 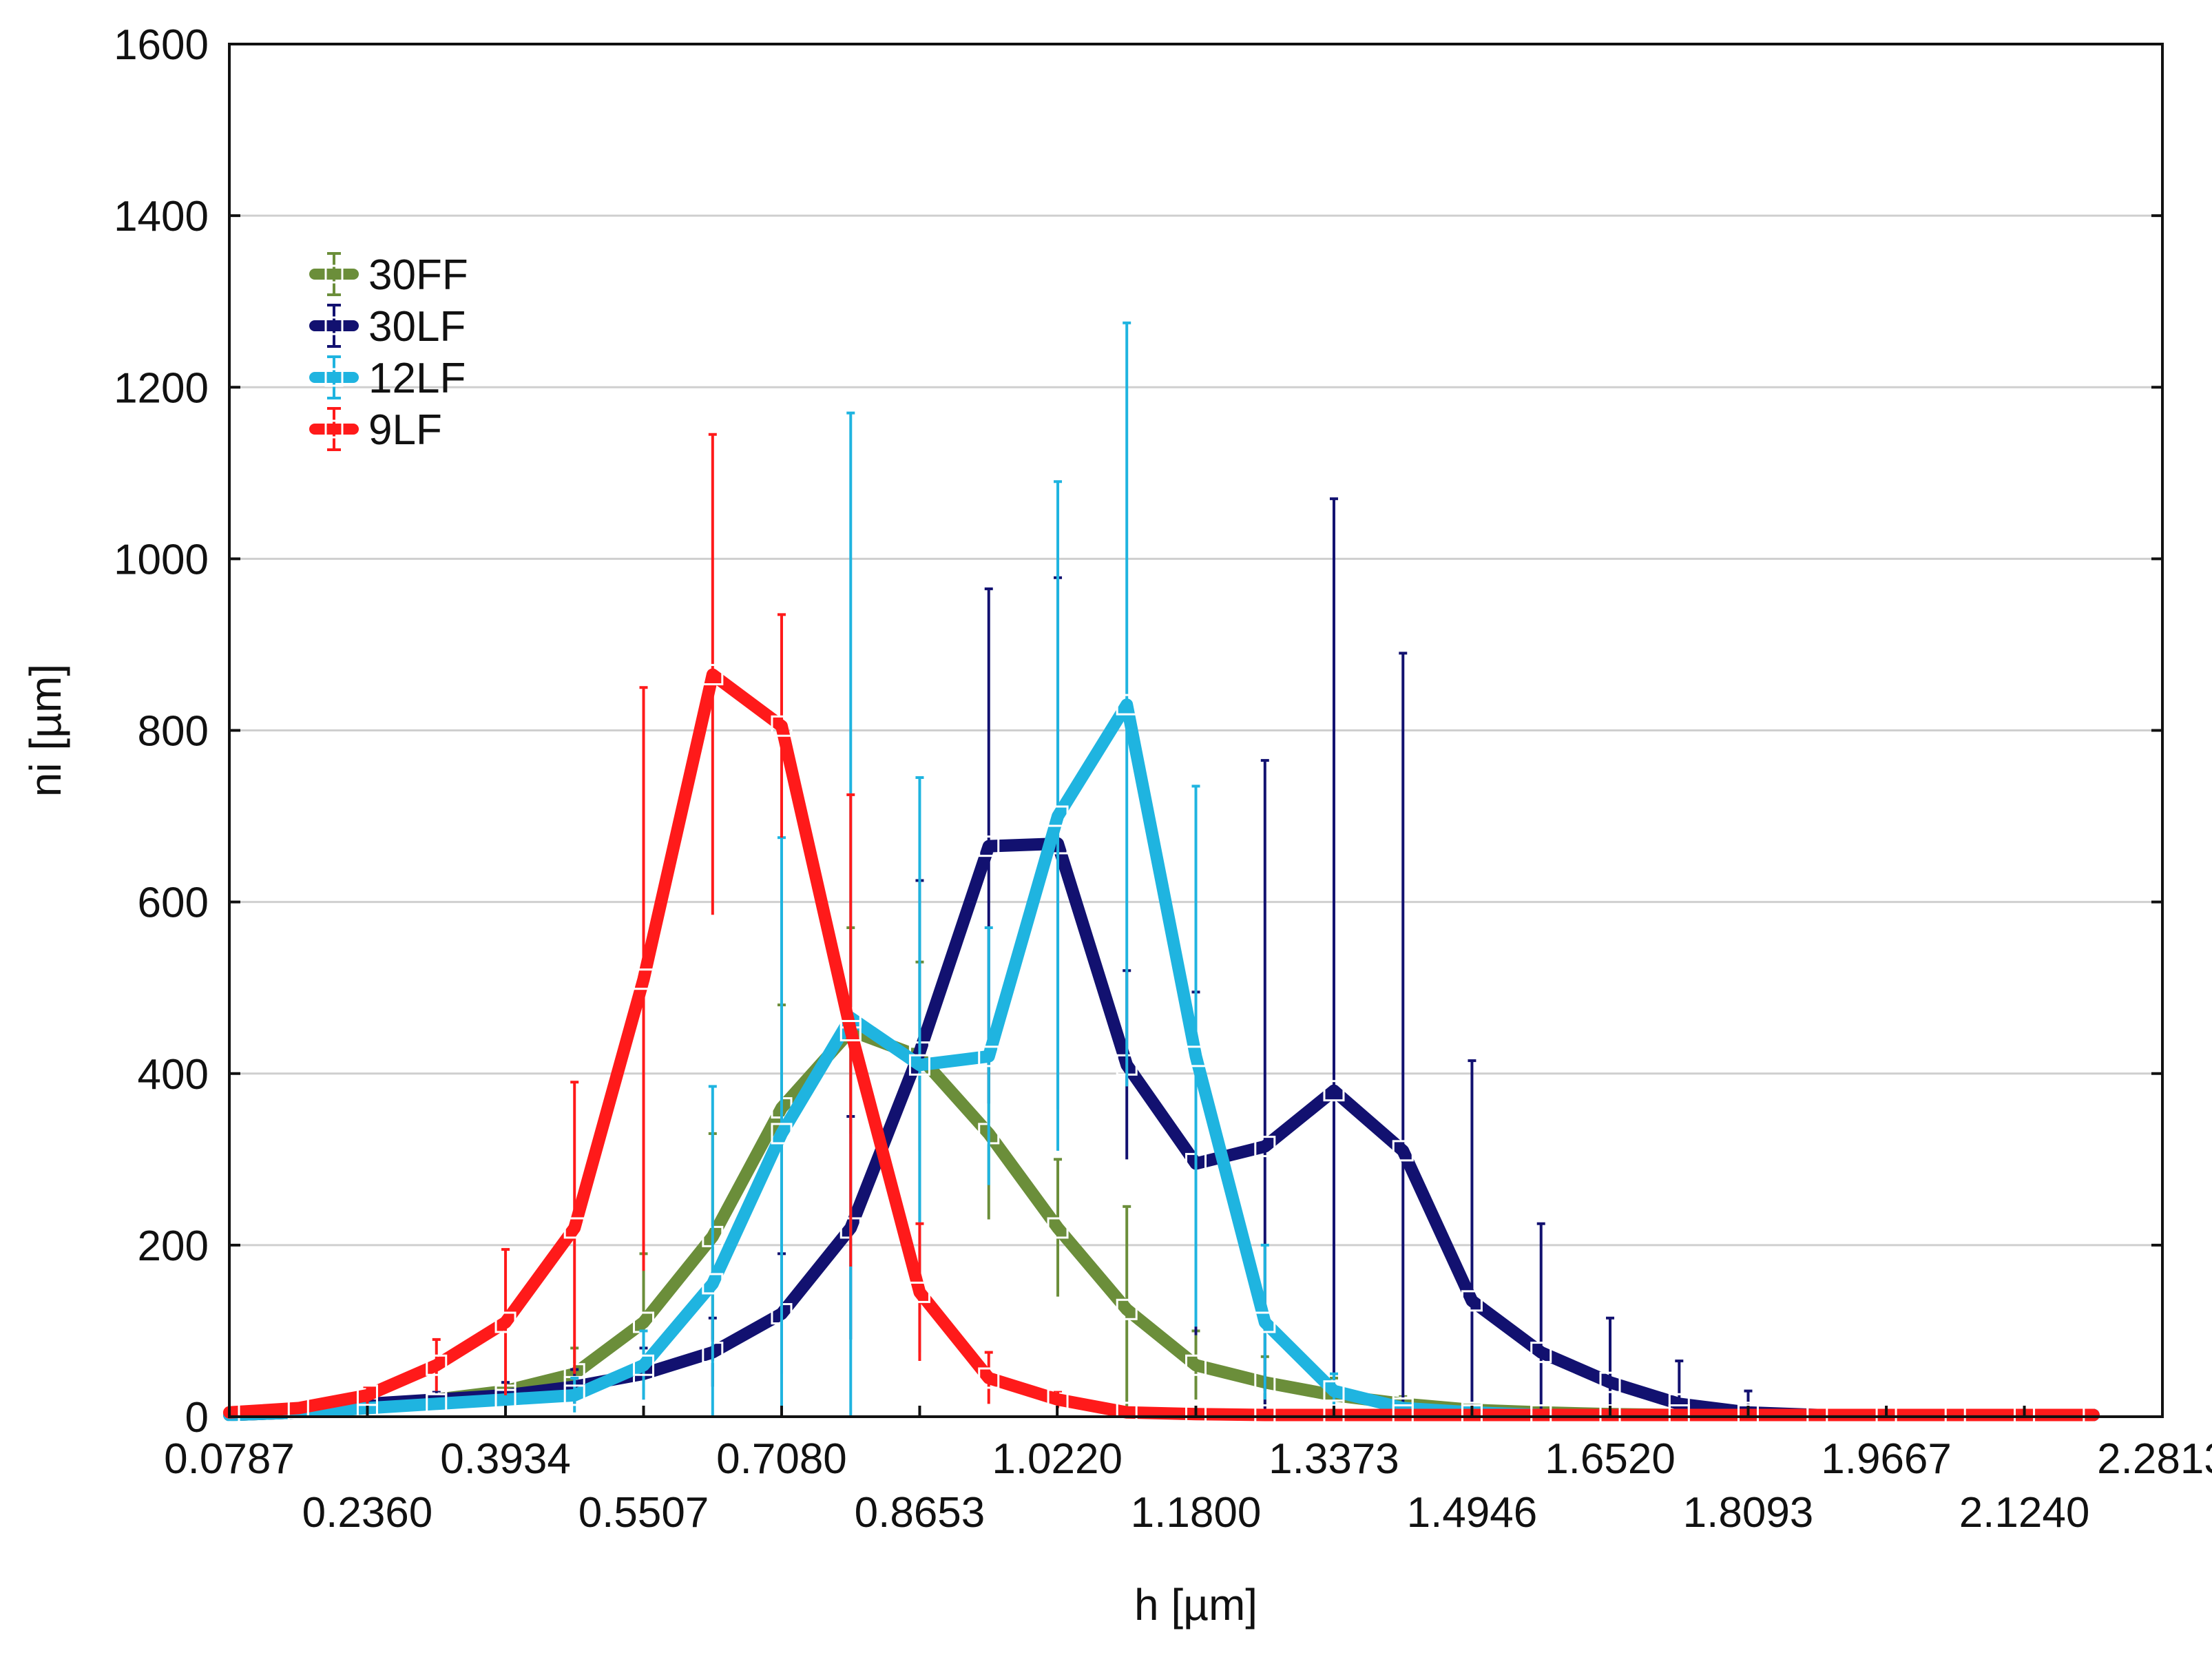 What do you see at coordinates (173, 903) in the screenshot?
I see `y-tick-label: 600` at bounding box center [173, 903].